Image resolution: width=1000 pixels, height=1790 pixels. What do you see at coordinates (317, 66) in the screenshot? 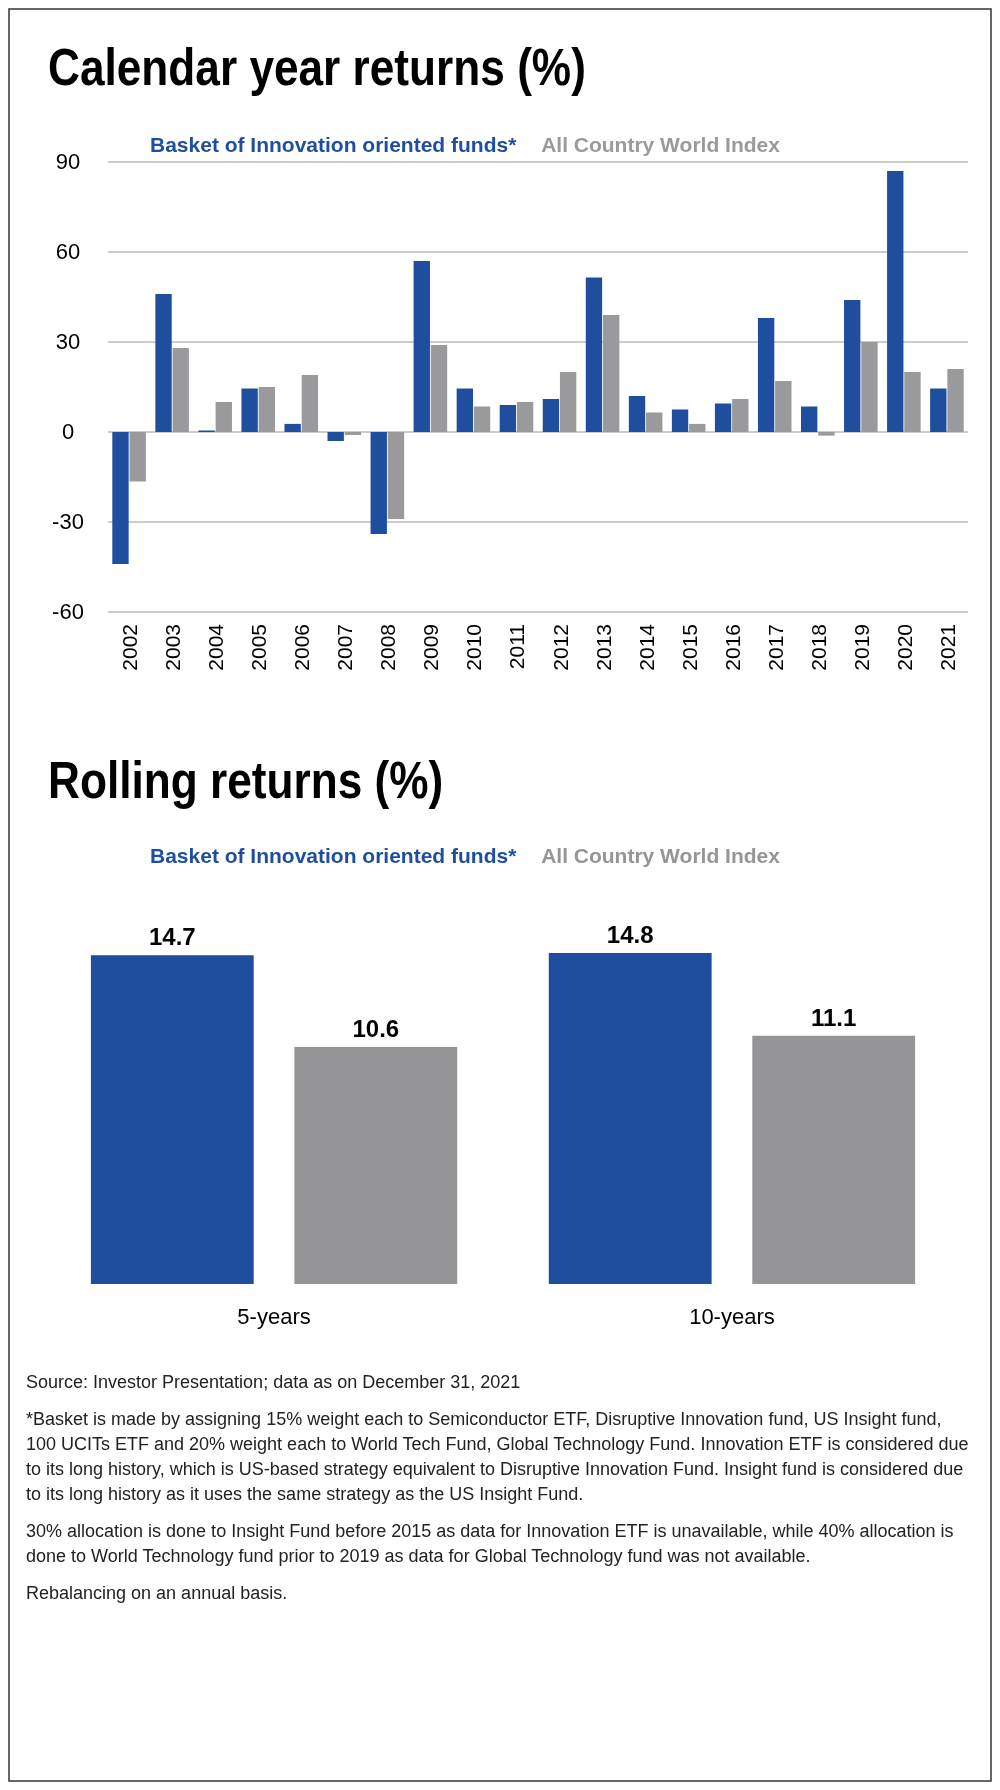
I see `chart-title: Calendar year returns (%)` at bounding box center [317, 66].